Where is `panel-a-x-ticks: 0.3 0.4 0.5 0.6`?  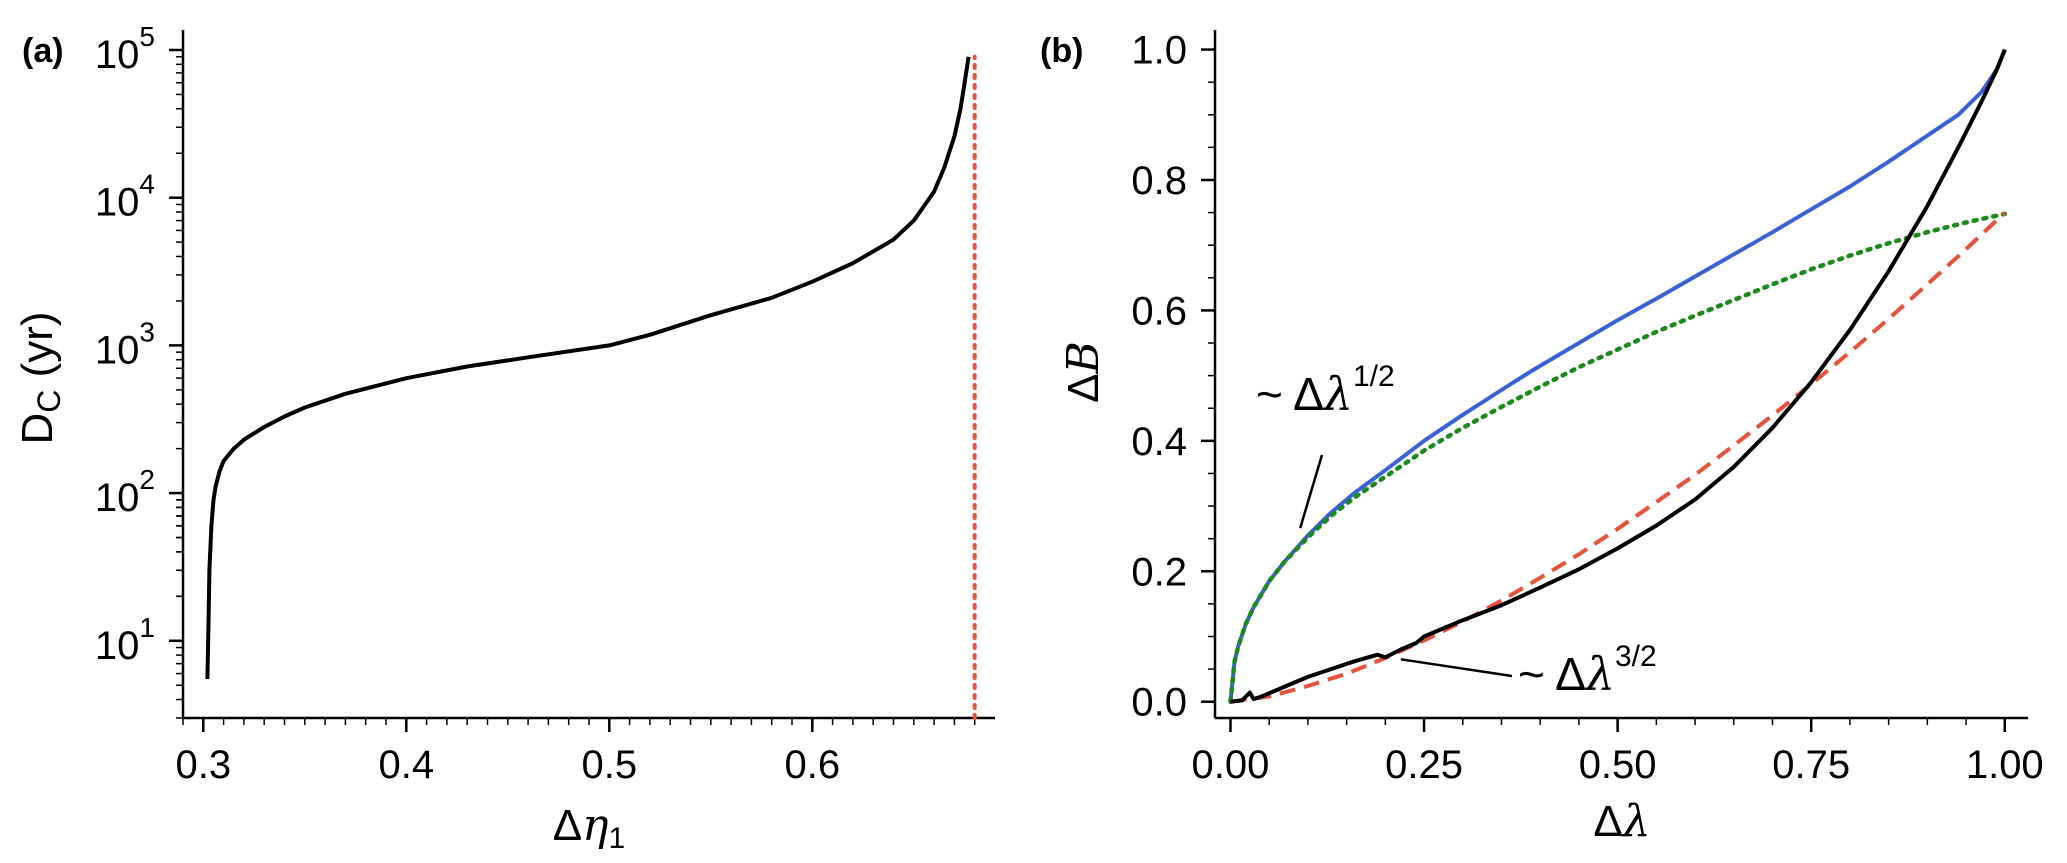 panel-a-x-ticks: 0.3 0.4 0.5 0.6 is located at coordinates (575, 752).